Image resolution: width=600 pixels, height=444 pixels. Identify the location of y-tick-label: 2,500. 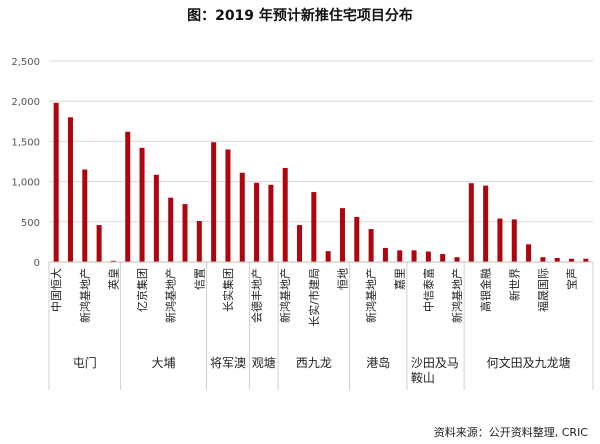
(25, 62).